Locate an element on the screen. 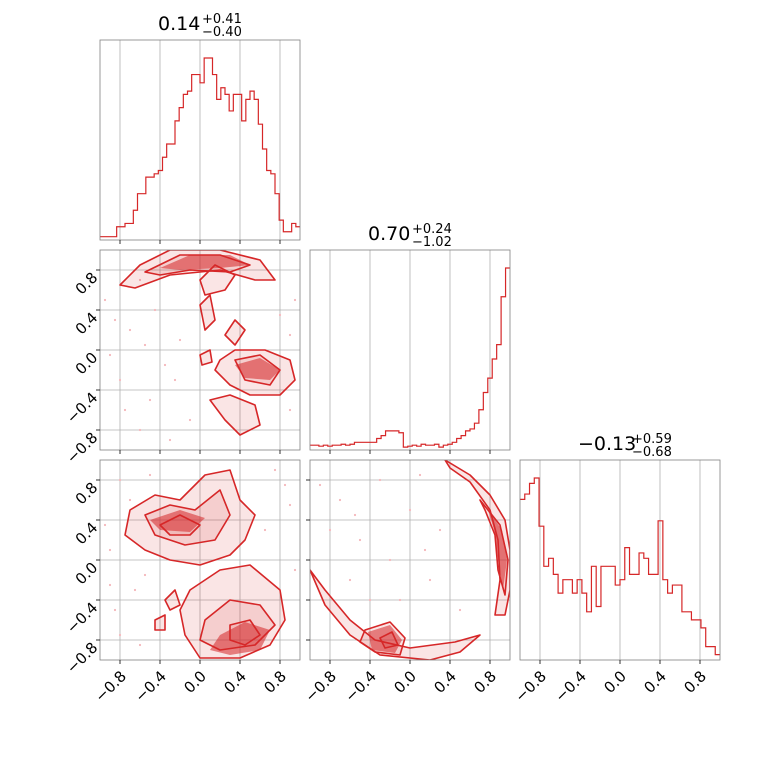 The image size is (760, 760). upper-error: +0.59 is located at coordinates (652, 439).